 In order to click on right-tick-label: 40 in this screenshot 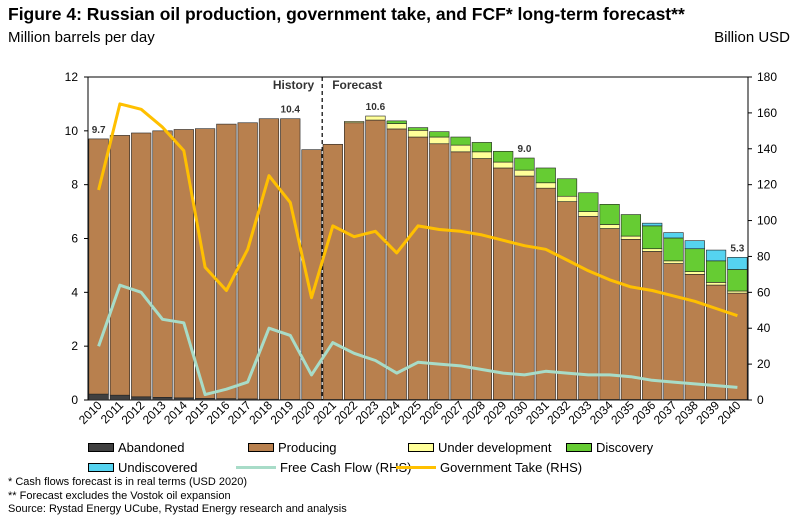, I will do `click(764, 328)`.